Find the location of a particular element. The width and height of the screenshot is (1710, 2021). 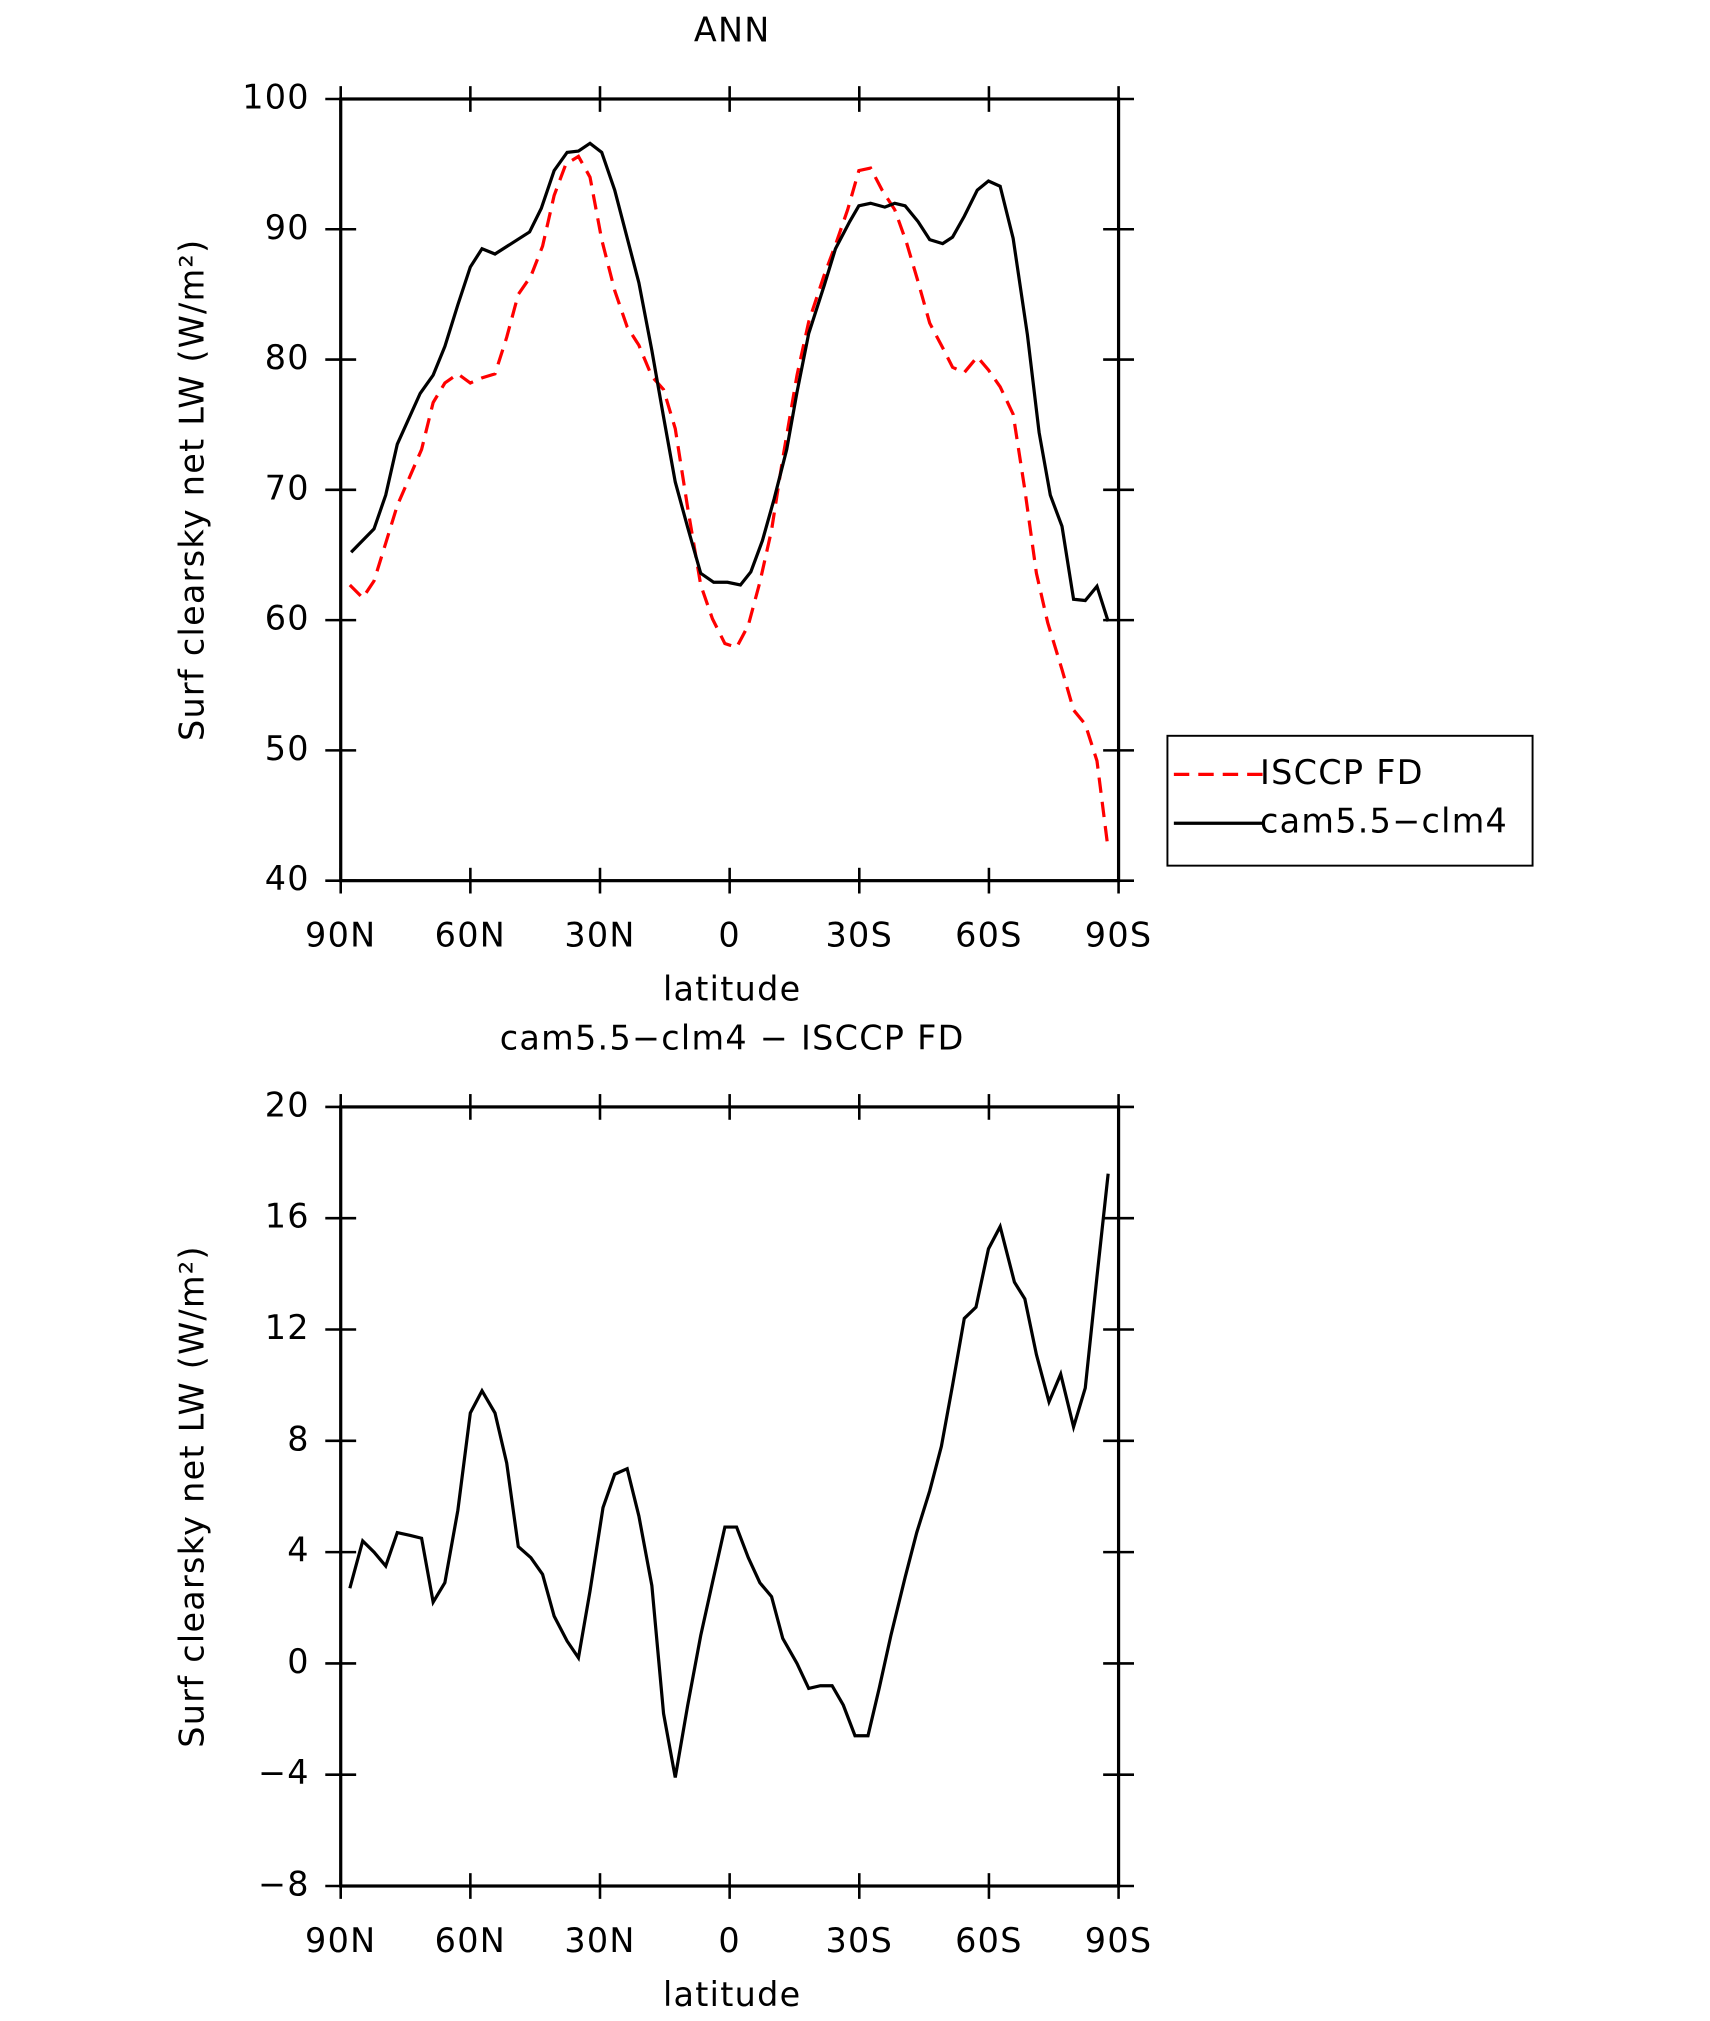

chart-title: cam5.5−clm4 − ISCCP FD is located at coordinates (732, 1038).